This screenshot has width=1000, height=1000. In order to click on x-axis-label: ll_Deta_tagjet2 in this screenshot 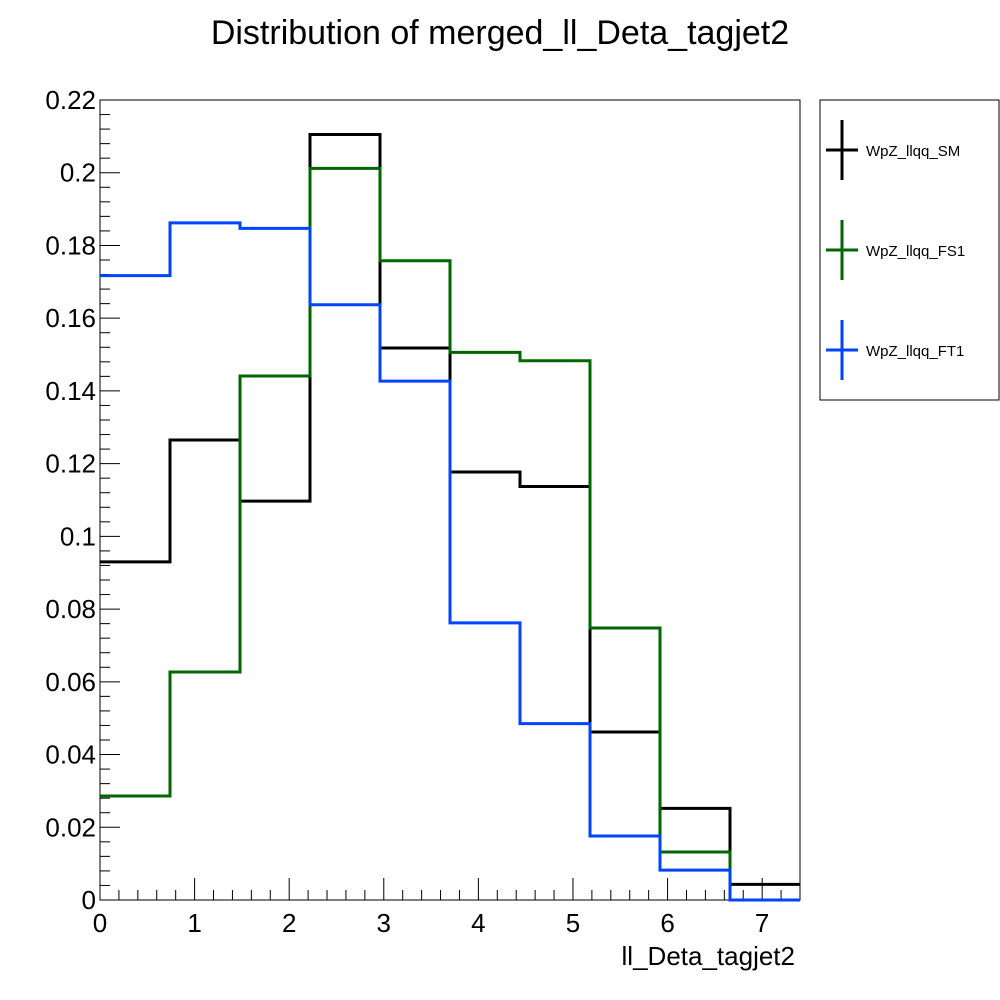, I will do `click(708, 956)`.